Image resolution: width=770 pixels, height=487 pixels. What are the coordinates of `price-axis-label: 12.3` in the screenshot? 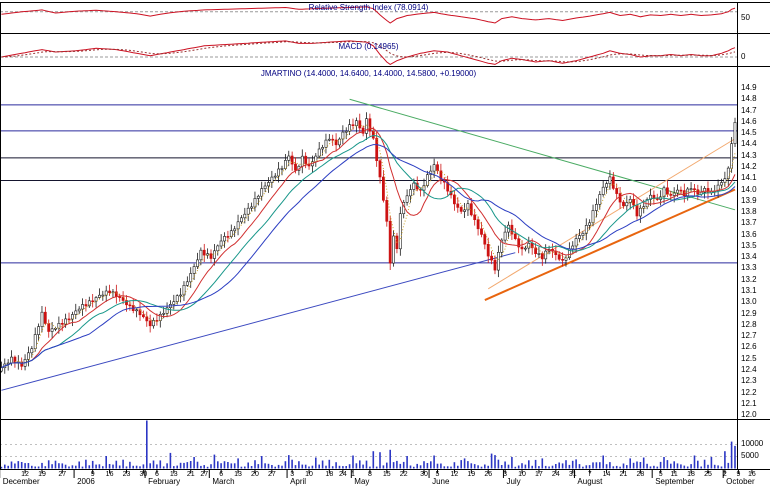 It's located at (749, 381).